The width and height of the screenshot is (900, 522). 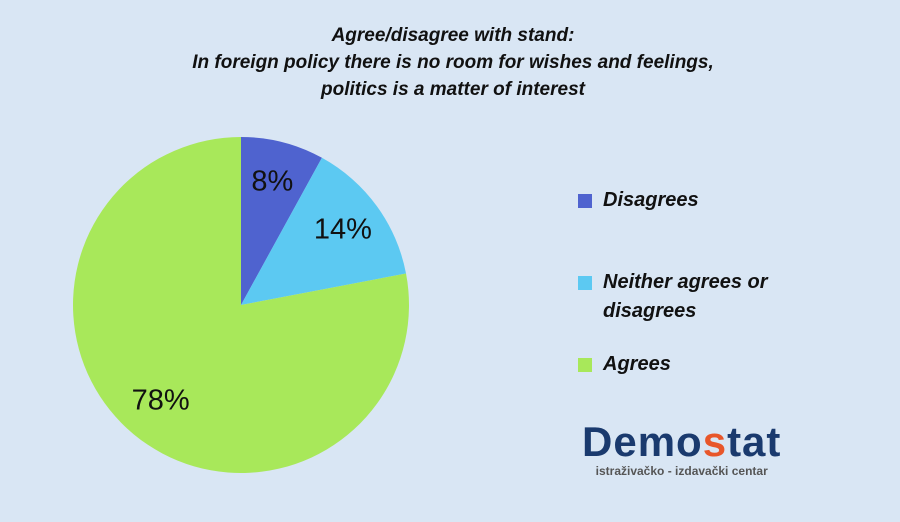 What do you see at coordinates (453, 35) in the screenshot?
I see `chart-title: Agree/disagree with stand:` at bounding box center [453, 35].